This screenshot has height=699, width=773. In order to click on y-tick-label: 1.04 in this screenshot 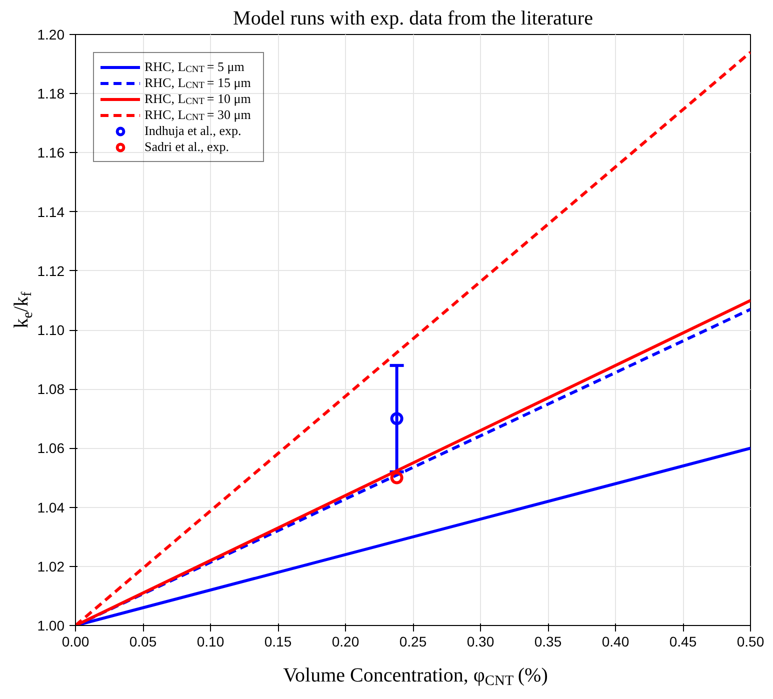, I will do `click(51, 507)`.